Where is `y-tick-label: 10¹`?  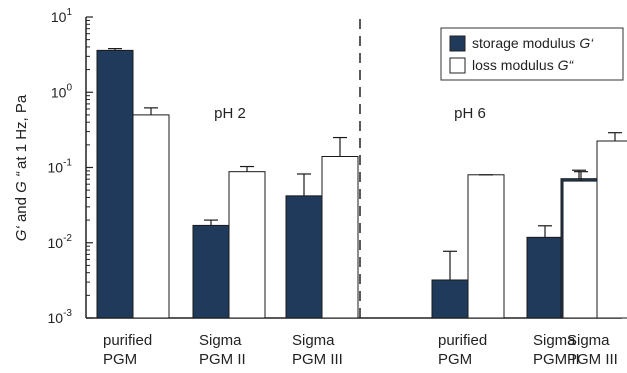
y-tick-label: 10¹ is located at coordinates (62, 16).